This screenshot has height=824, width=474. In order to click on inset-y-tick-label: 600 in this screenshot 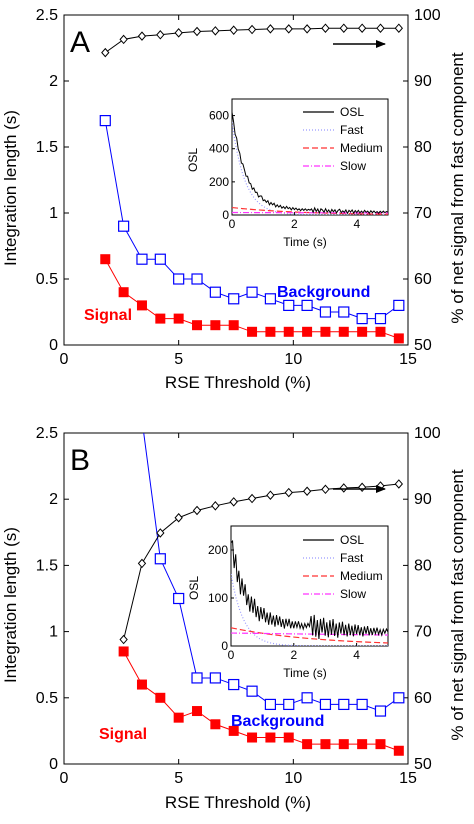, I will do `click(219, 116)`.